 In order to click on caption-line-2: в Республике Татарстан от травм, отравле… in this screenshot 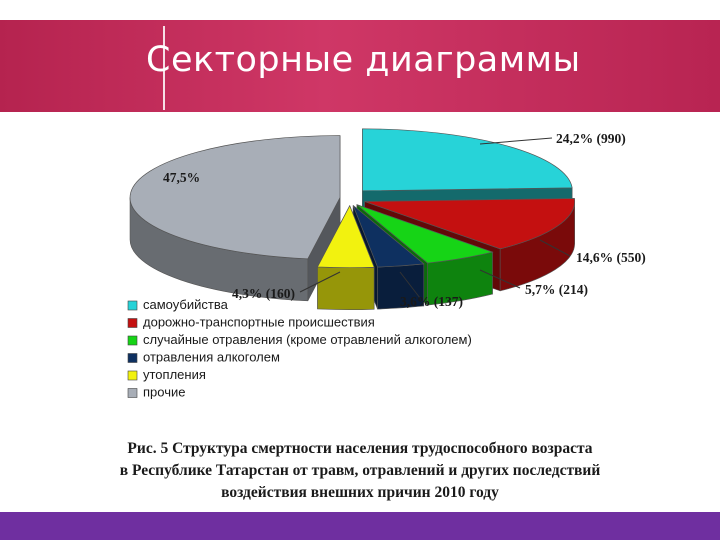, I will do `click(360, 470)`.